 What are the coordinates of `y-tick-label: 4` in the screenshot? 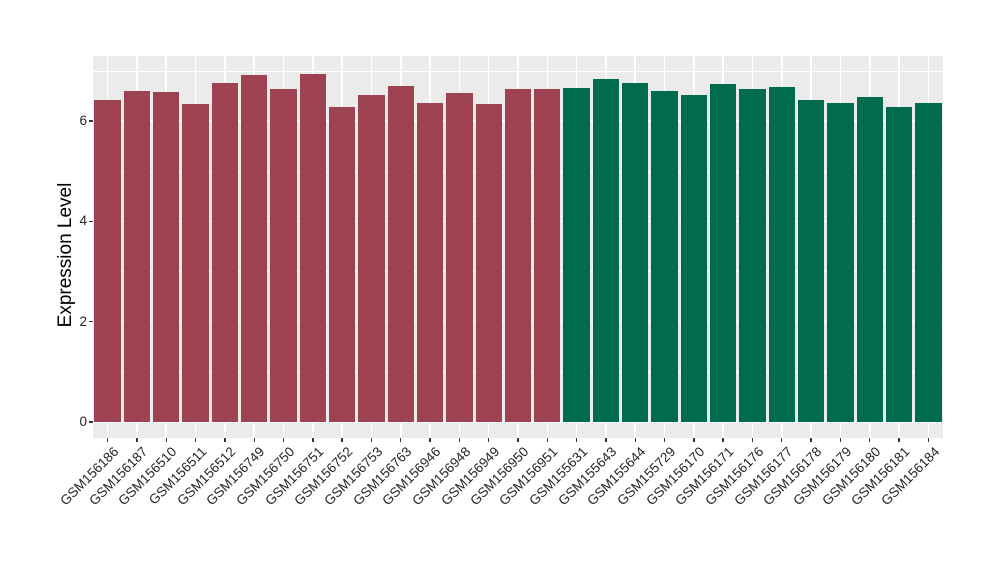 It's located at (83, 221).